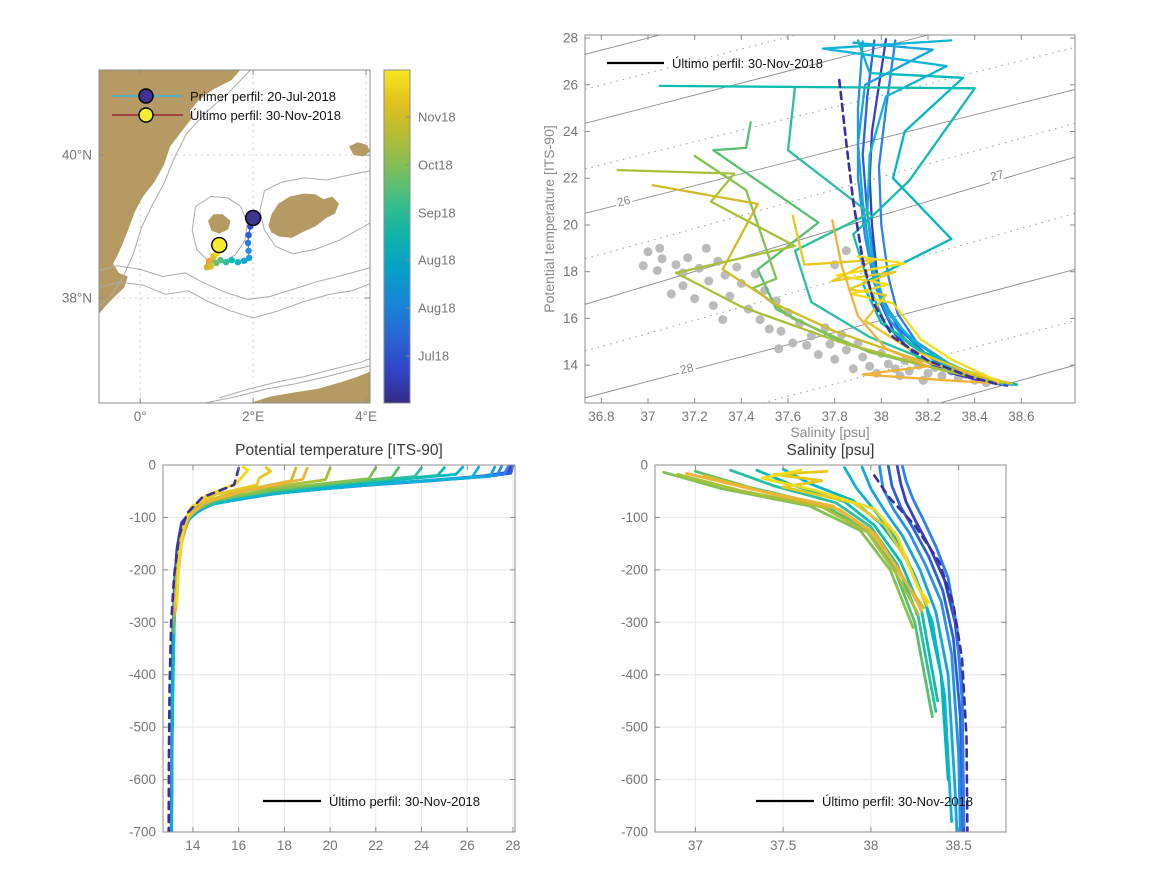 This screenshot has height=875, width=1167. What do you see at coordinates (77, 155) in the screenshot?
I see `y-tick-label: 40°N` at bounding box center [77, 155].